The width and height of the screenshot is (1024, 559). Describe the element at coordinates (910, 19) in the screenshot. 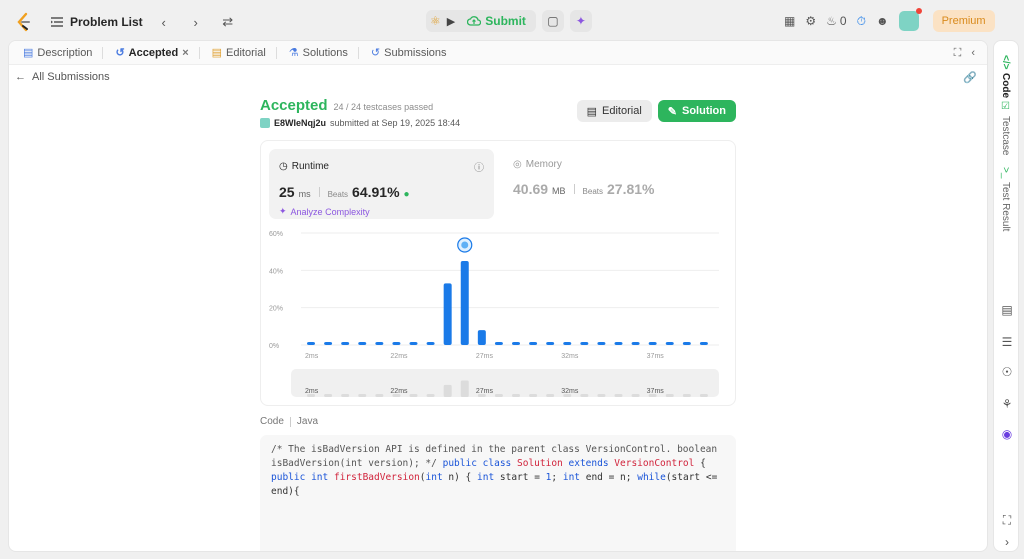

I see `avatar` at that location.